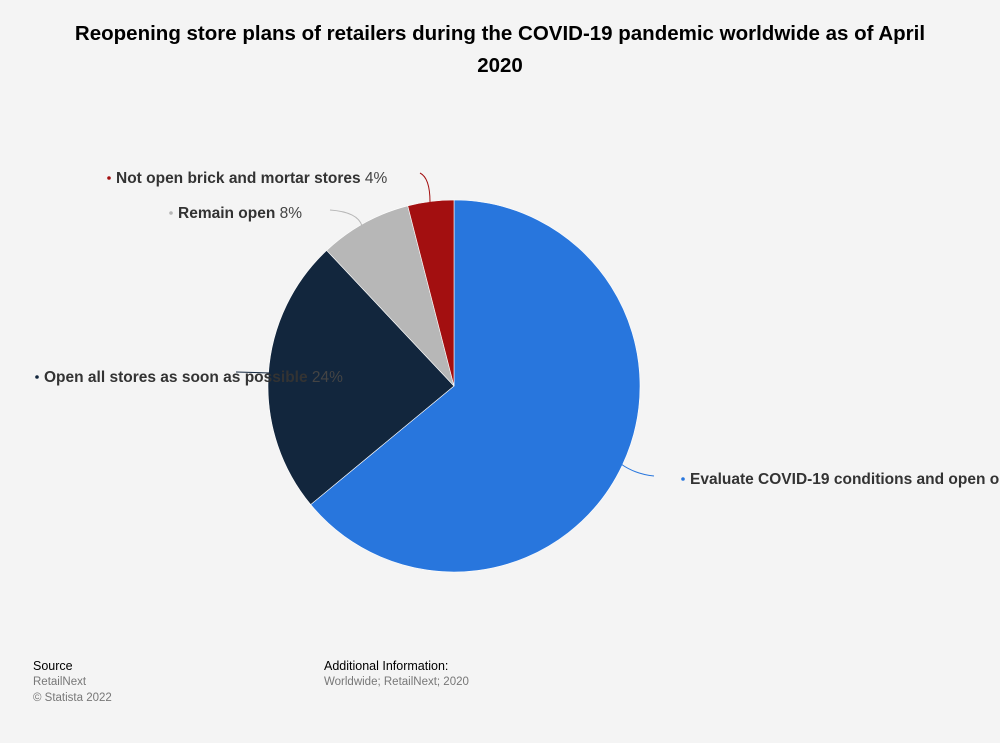  What do you see at coordinates (240, 213) in the screenshot?
I see `slice-label: Remain open 8%` at bounding box center [240, 213].